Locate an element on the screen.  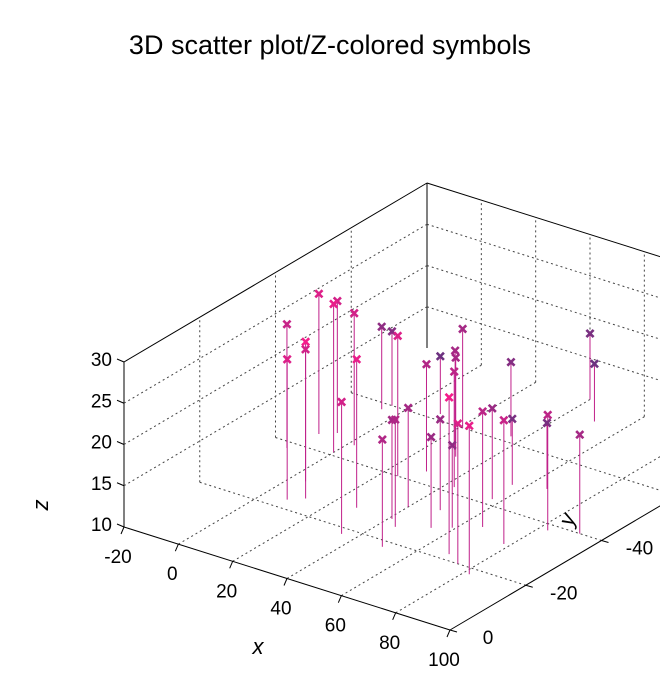
x-tick-label: 20 is located at coordinates (226, 591).